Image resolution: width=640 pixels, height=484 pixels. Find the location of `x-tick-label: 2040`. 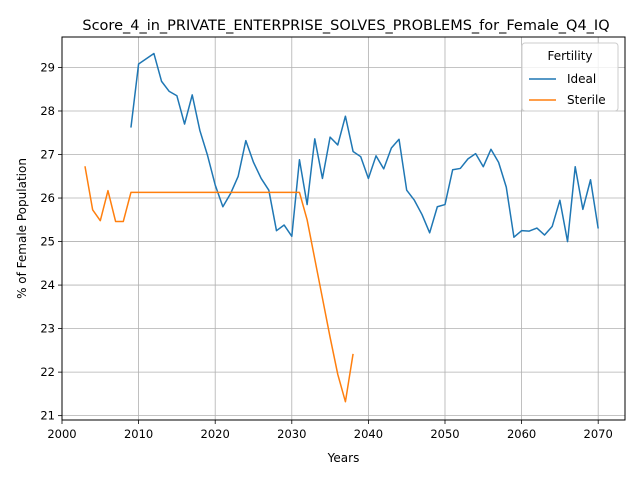

x-tick-label: 2040 is located at coordinates (368, 434).